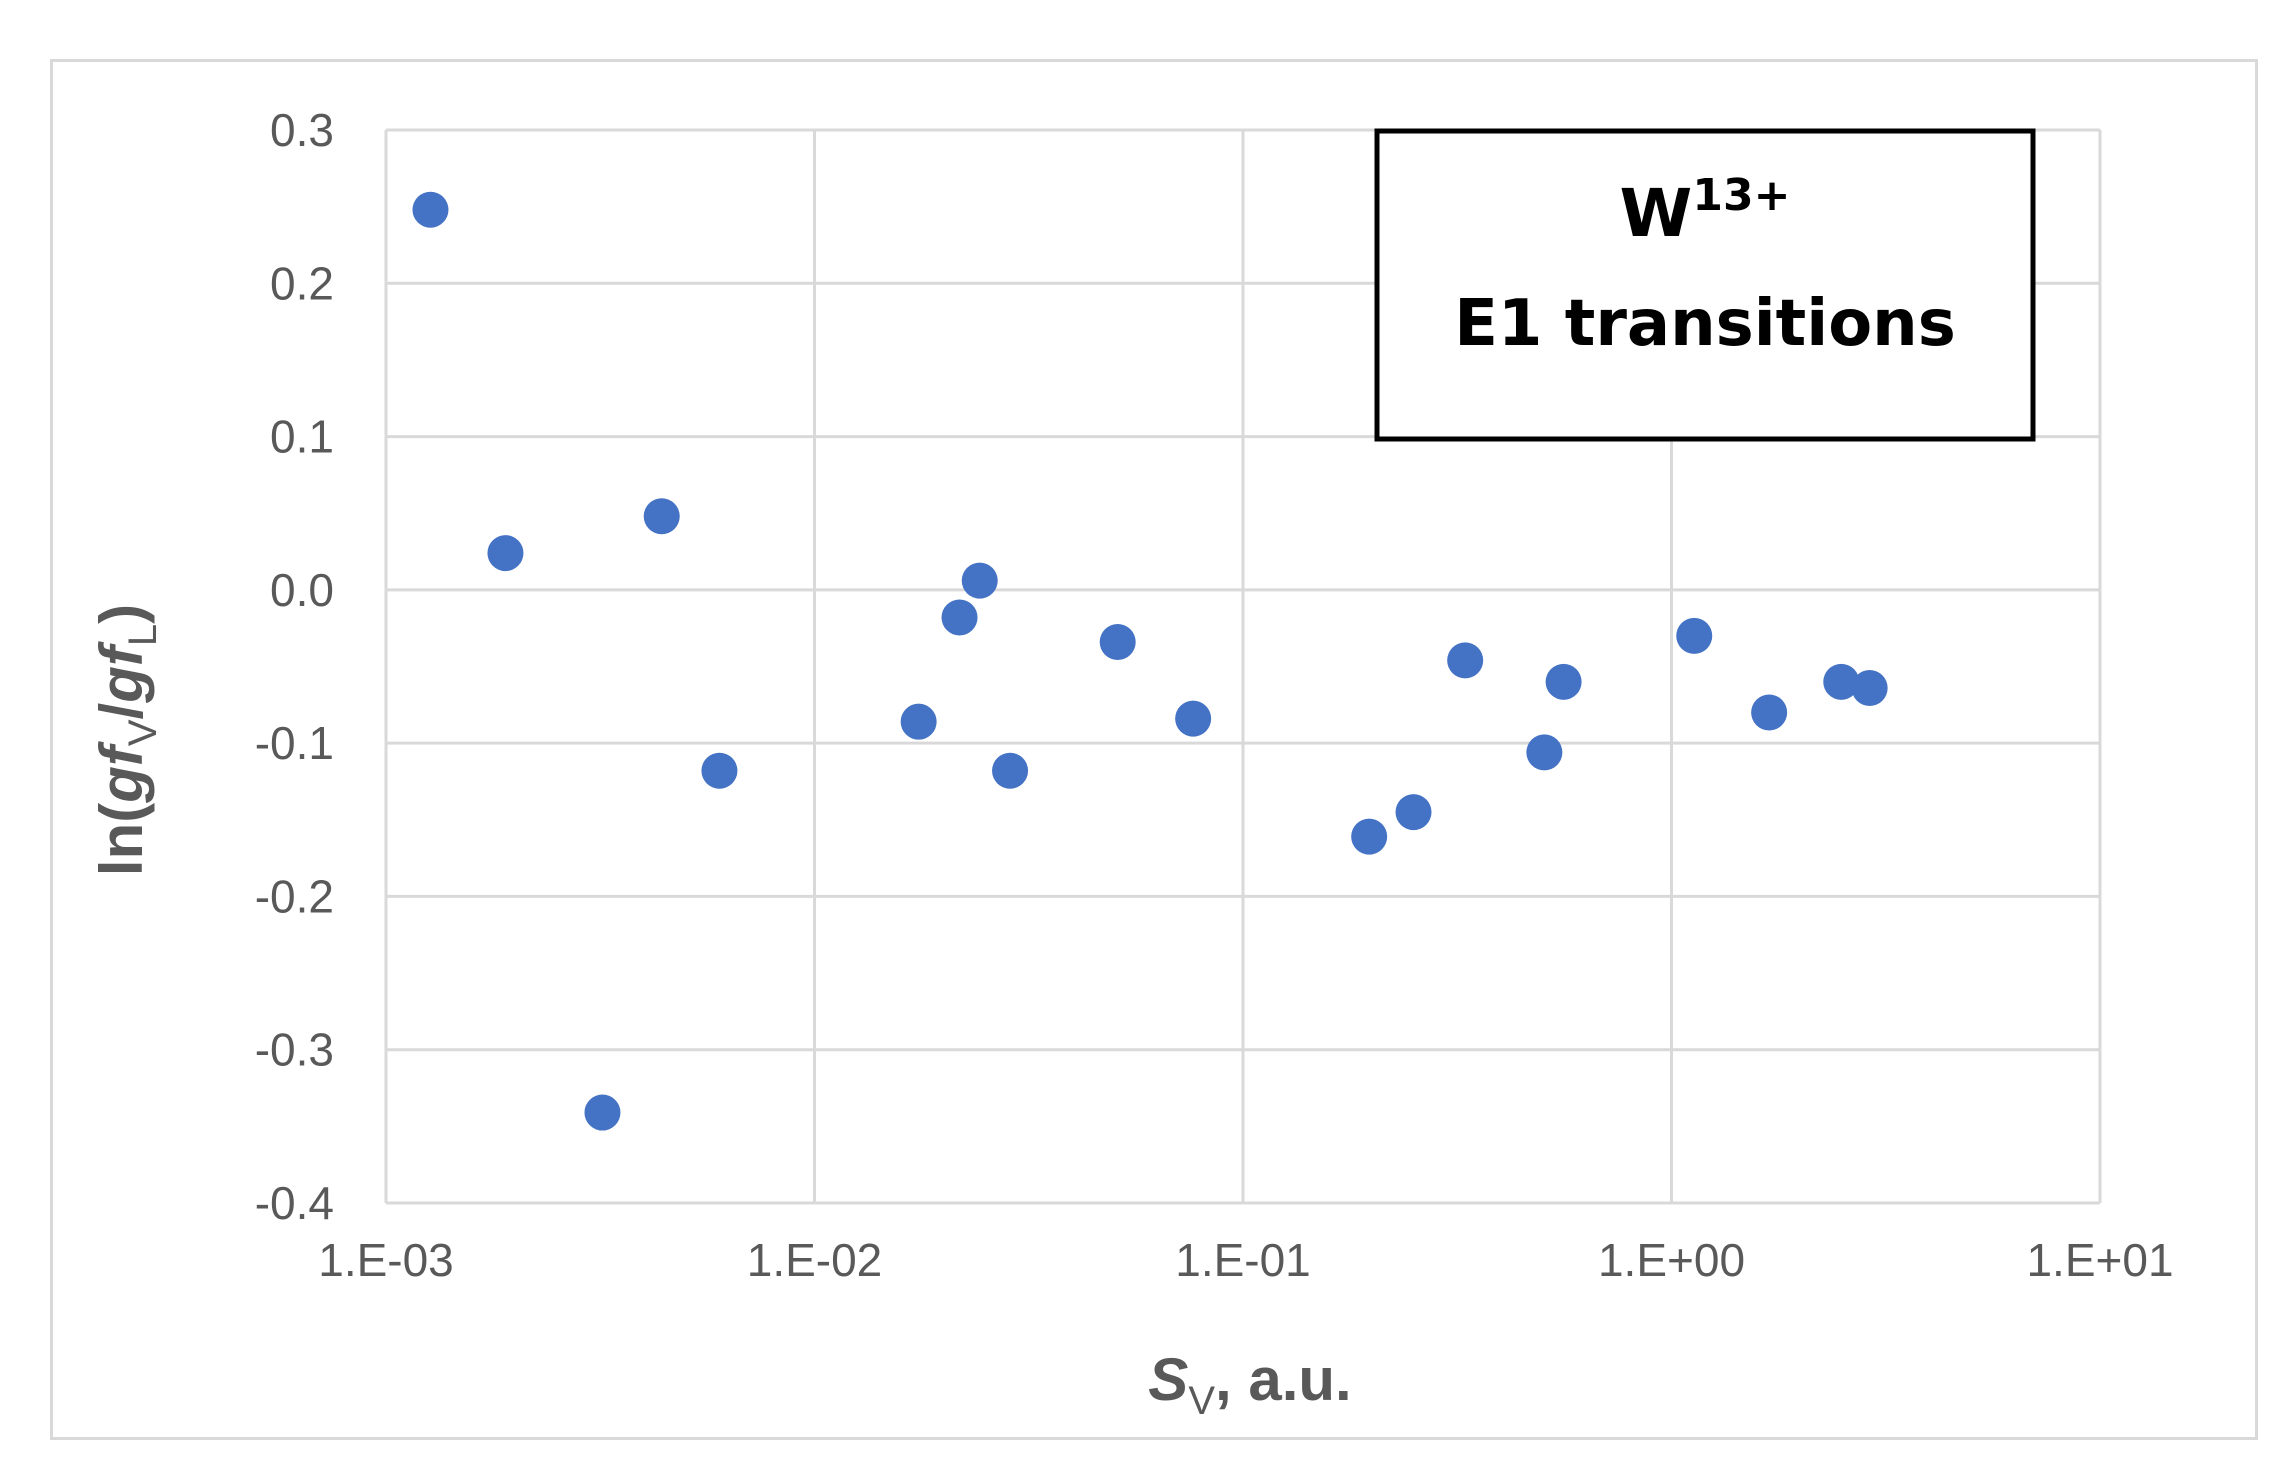  Describe the element at coordinates (2099, 1260) in the screenshot. I see `x-tick-label: 1.E+01` at that location.